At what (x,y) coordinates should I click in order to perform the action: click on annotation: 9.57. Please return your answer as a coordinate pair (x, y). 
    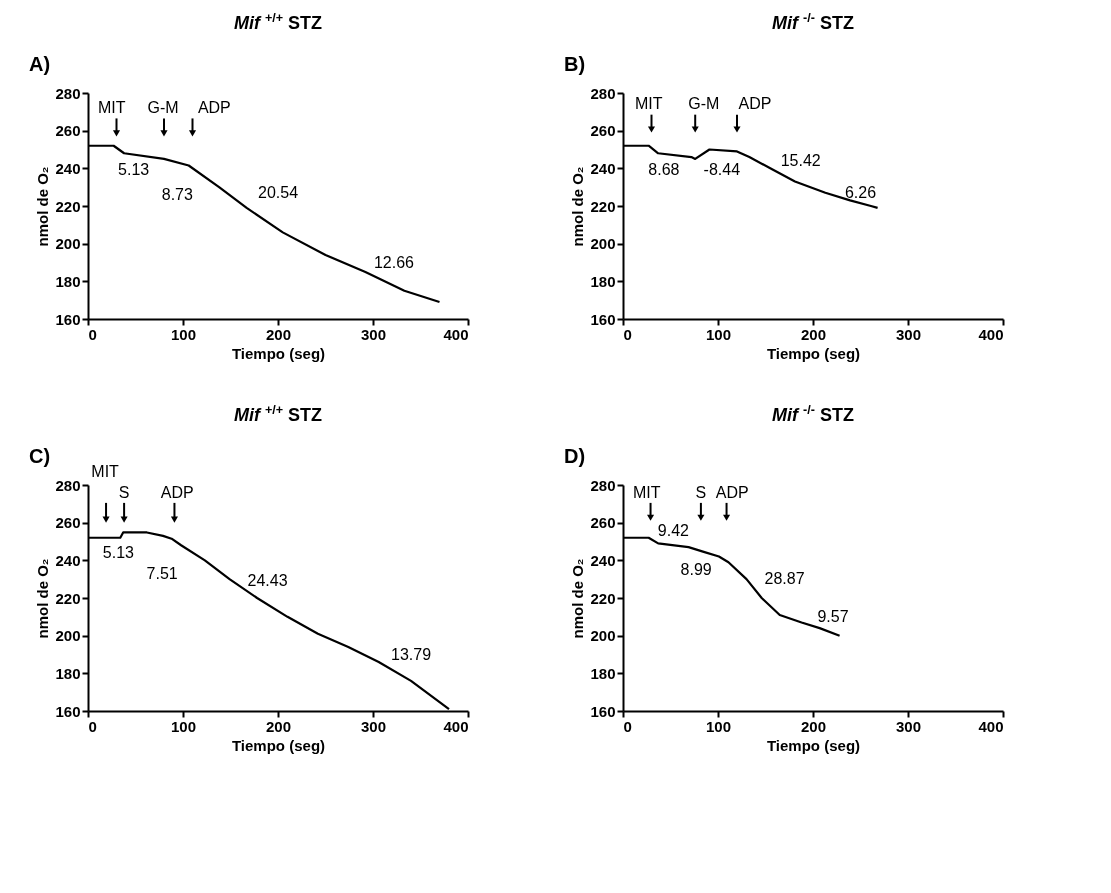
    Looking at the image, I should click on (833, 616).